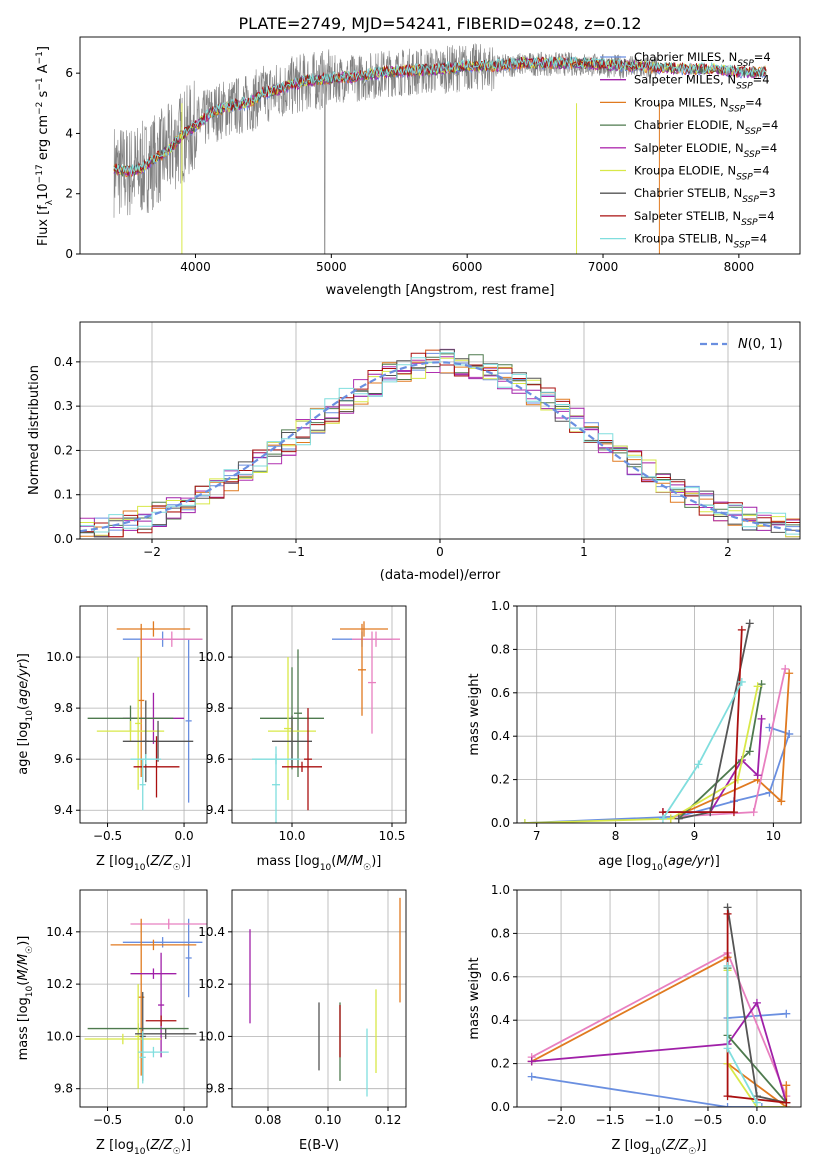 This screenshot has width=819, height=1170. What do you see at coordinates (698, 104) in the screenshot?
I see `legend-label: Kroupa MILES, NSSP=4` at bounding box center [698, 104].